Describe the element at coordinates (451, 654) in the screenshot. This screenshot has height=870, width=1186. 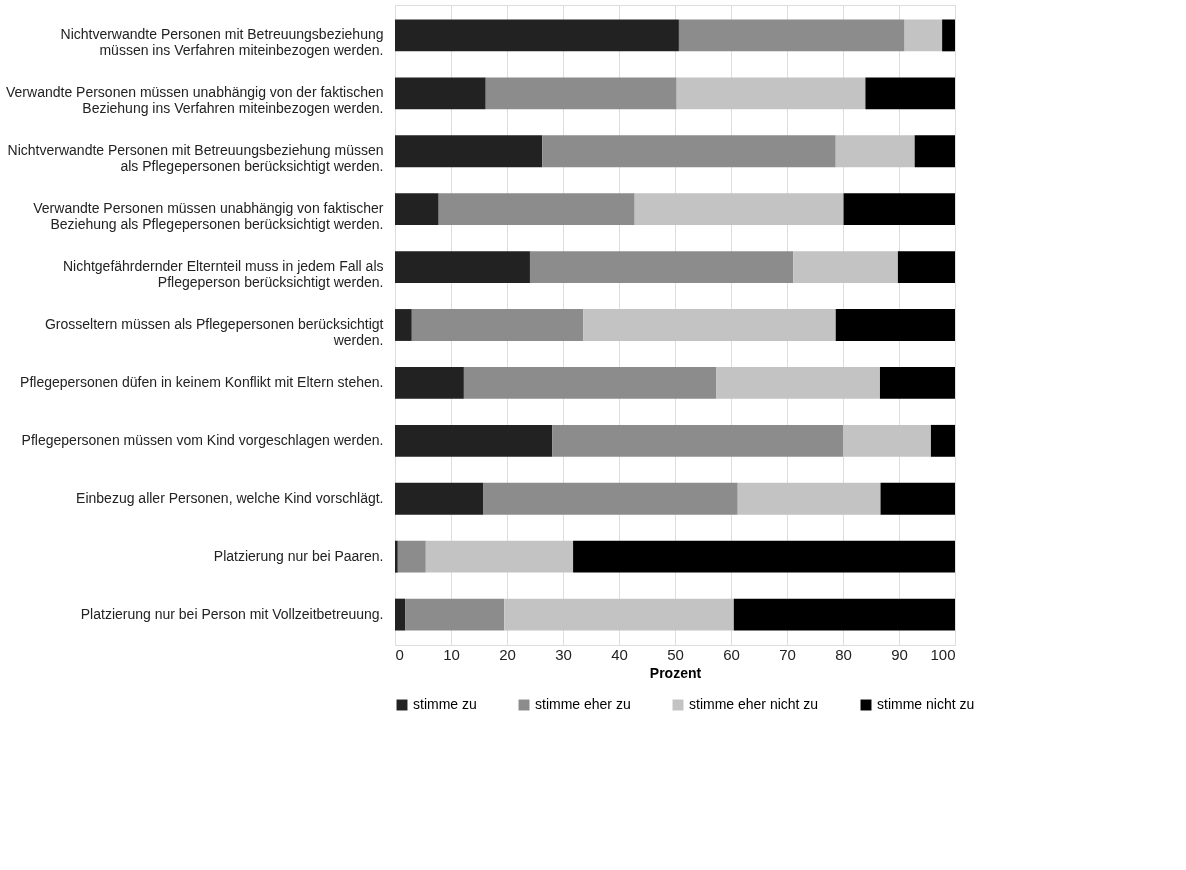
I see `x-tick-label: 10` at that location.